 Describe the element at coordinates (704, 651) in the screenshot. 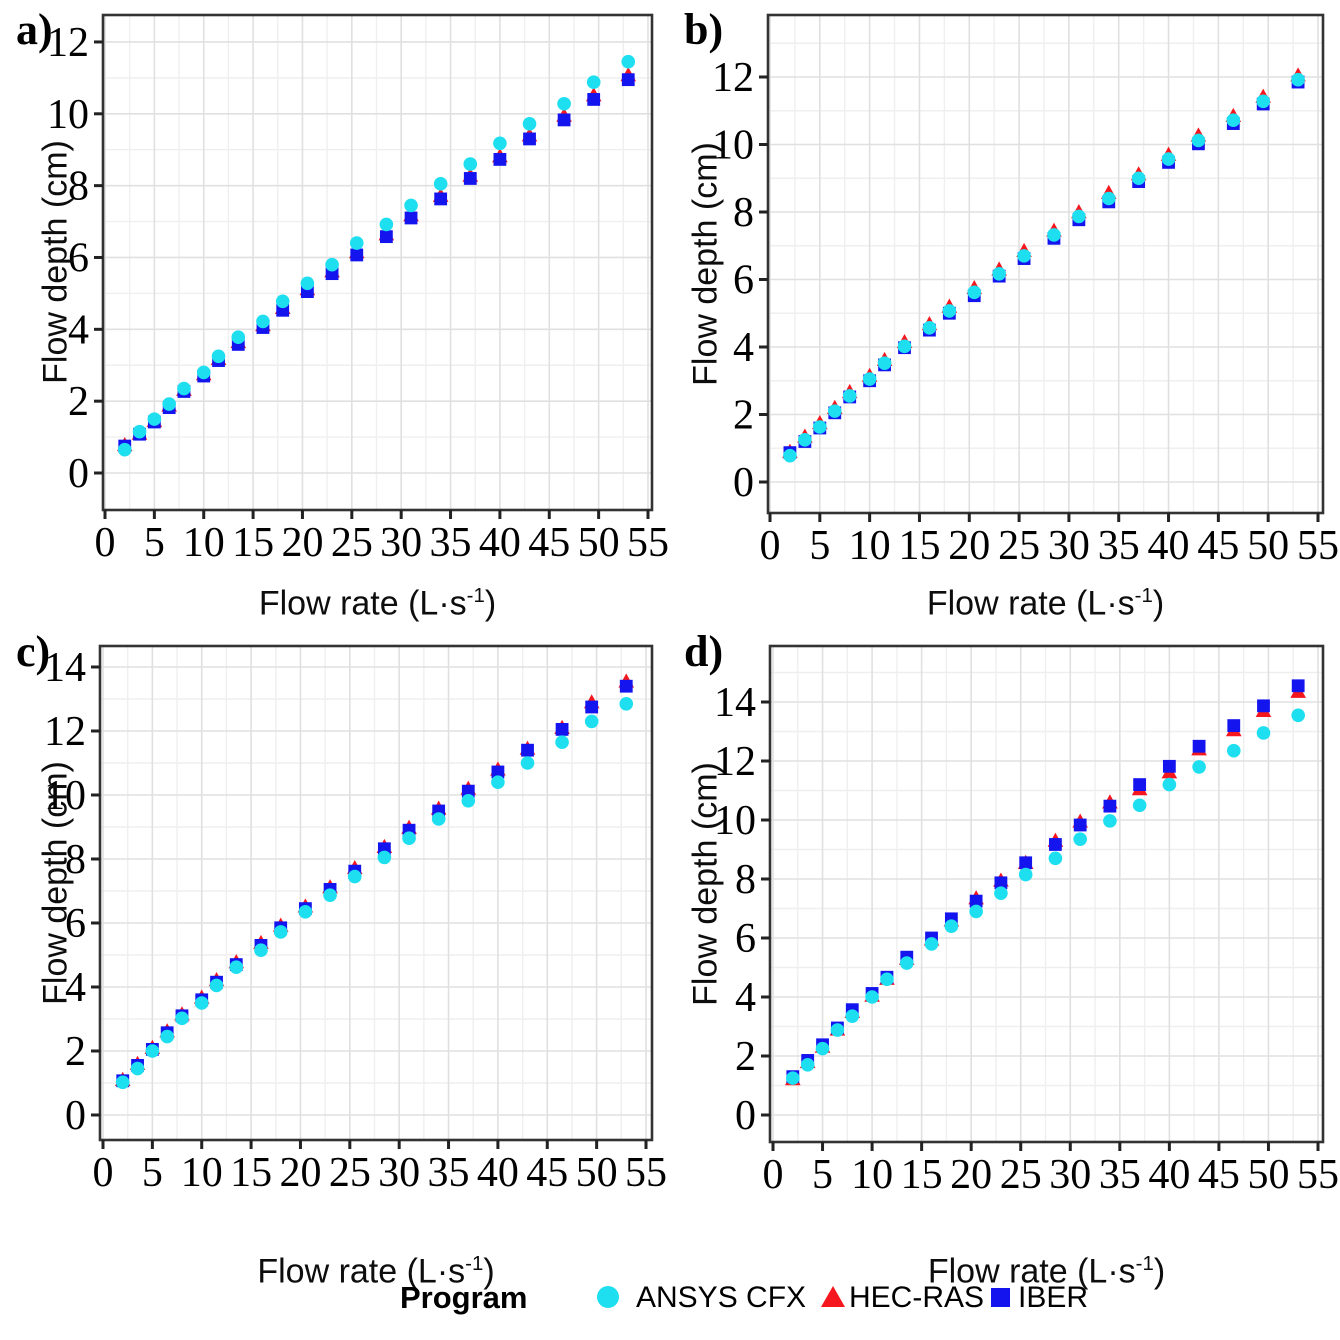

I see `panel-label-d: d)` at that location.